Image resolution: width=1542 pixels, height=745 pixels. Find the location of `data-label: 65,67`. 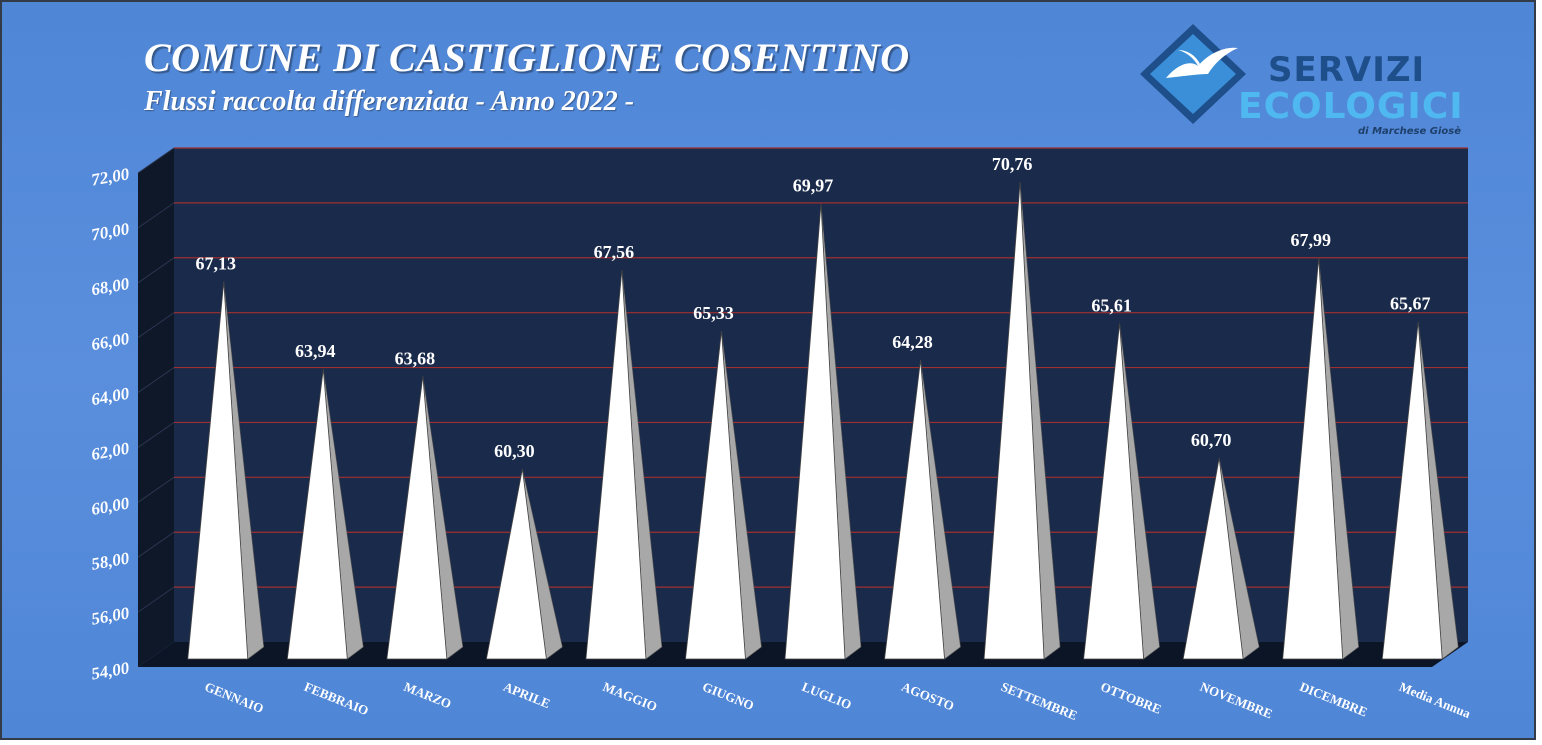

data-label: 65,67 is located at coordinates (1410, 304).